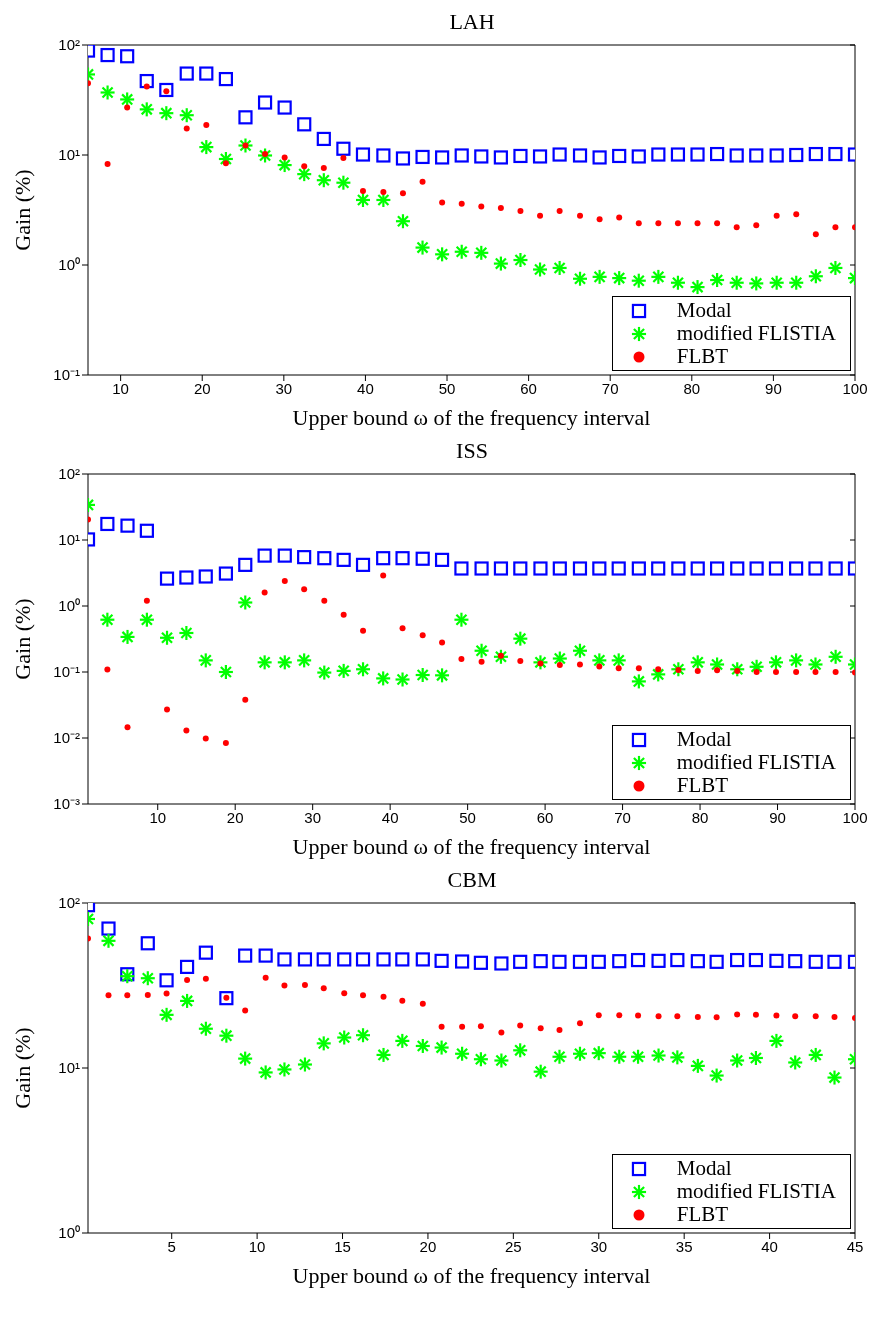 This screenshot has width=880, height=1319. Describe the element at coordinates (69, 265) in the screenshot. I see `y-tick-label: 10⁰` at that location.